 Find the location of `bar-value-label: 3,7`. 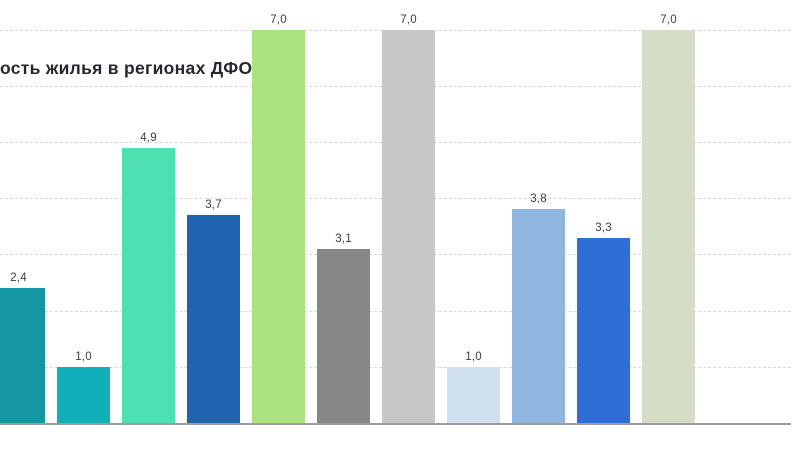

bar-value-label: 3,7 is located at coordinates (213, 205).